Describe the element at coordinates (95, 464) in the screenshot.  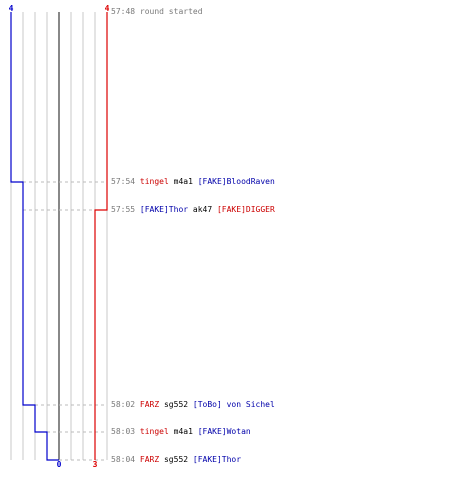
I see `red-end-count: 3` at that location.